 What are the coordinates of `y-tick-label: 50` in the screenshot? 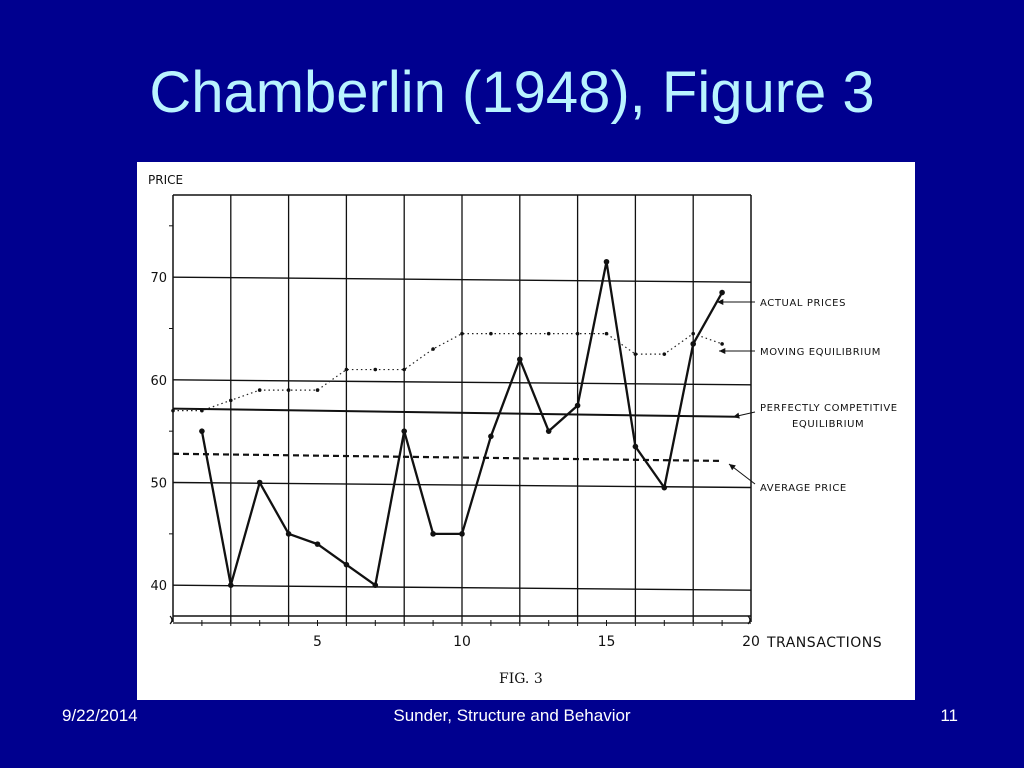 It's located at (158, 484).